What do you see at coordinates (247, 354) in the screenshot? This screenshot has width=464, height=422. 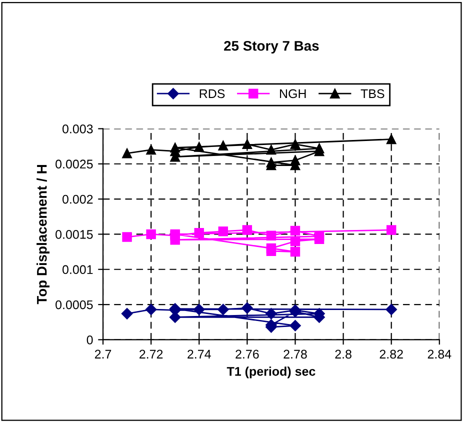 I see `x-tick-label: 2.76` at bounding box center [247, 354].